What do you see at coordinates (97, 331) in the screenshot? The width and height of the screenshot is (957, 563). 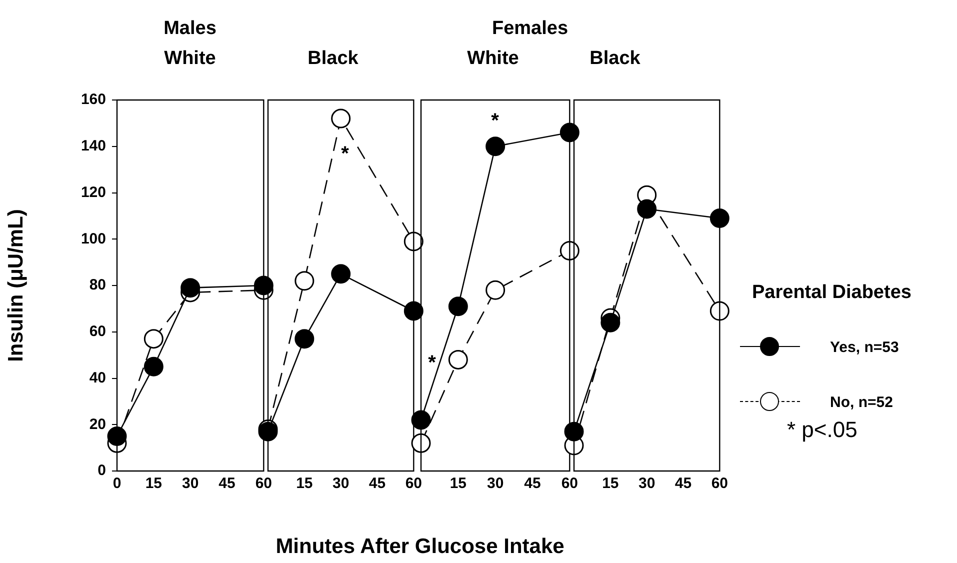 I see `y-tick-label: 60` at bounding box center [97, 331].